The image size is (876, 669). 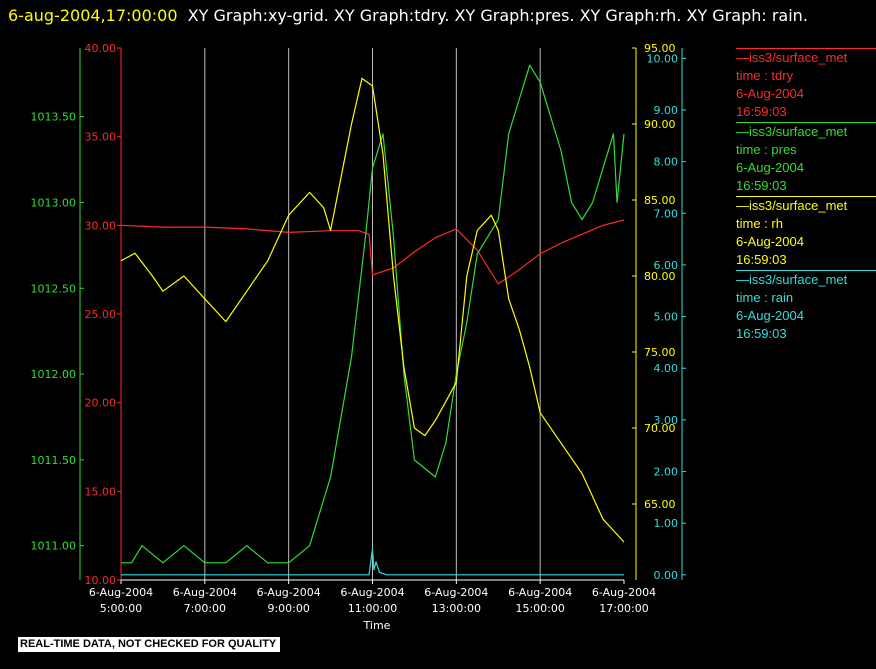 What do you see at coordinates (101, 137) in the screenshot?
I see `tdry-tick-label: 35.00` at bounding box center [101, 137].